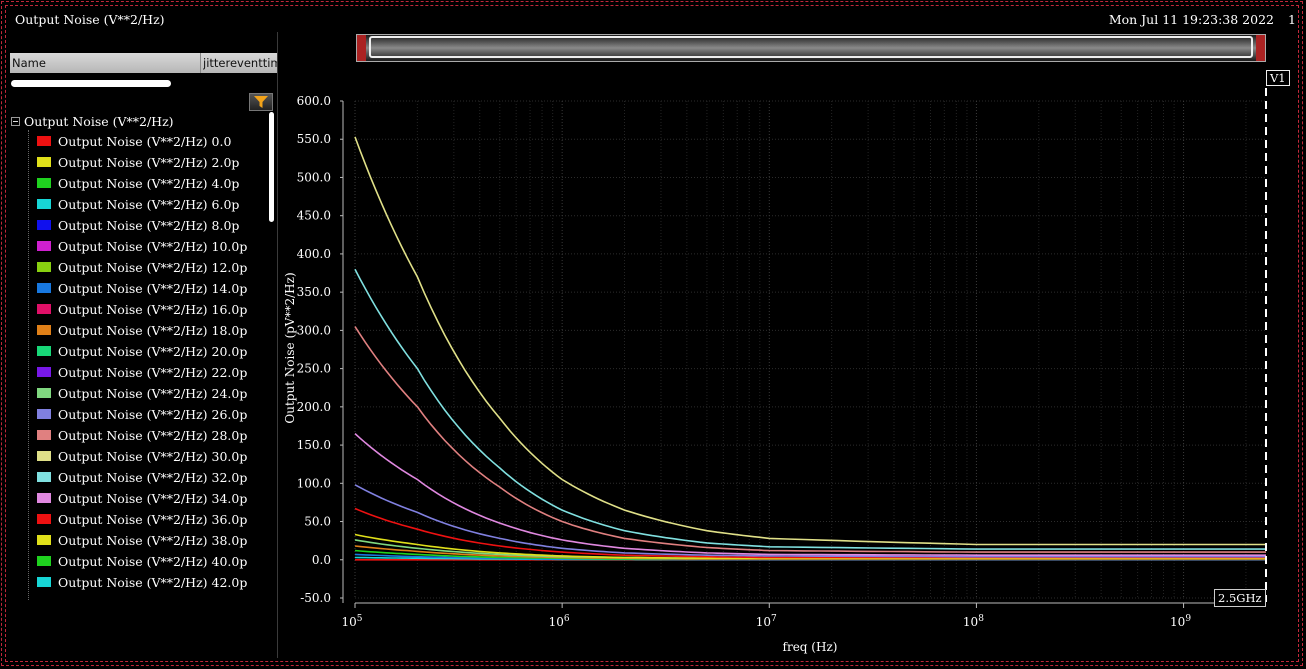  I want to click on y-tick-label: 600.0, so click(314, 101).